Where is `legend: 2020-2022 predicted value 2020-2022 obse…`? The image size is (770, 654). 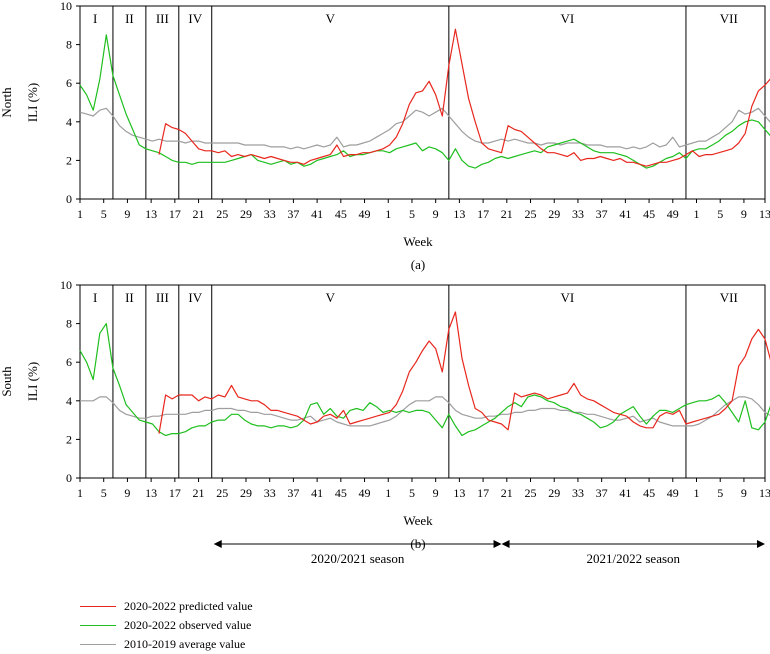 legend: 2020-2022 predicted value 2020-2022 obse… is located at coordinates (166, 625).